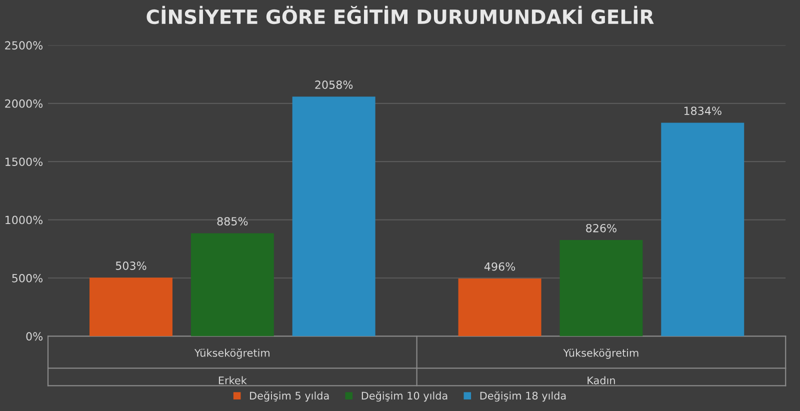 The image size is (800, 411). I want to click on category-label: Yükseköğretim Kadın, so click(600, 366).